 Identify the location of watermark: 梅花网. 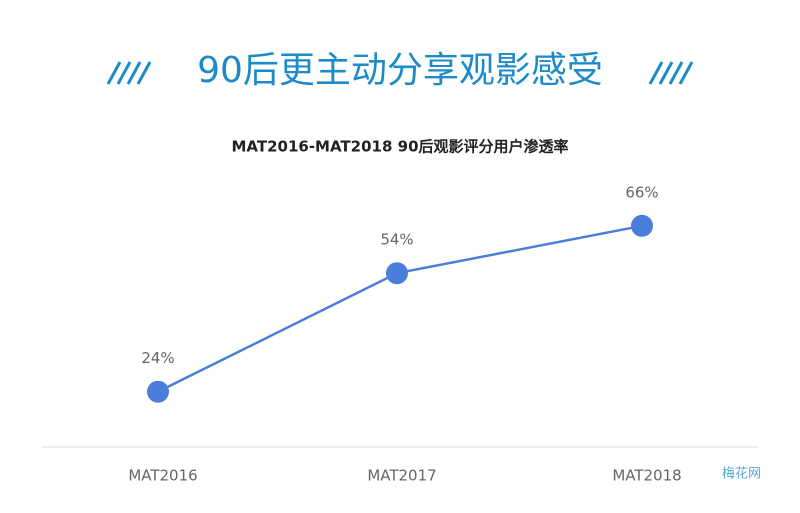
(741, 474).